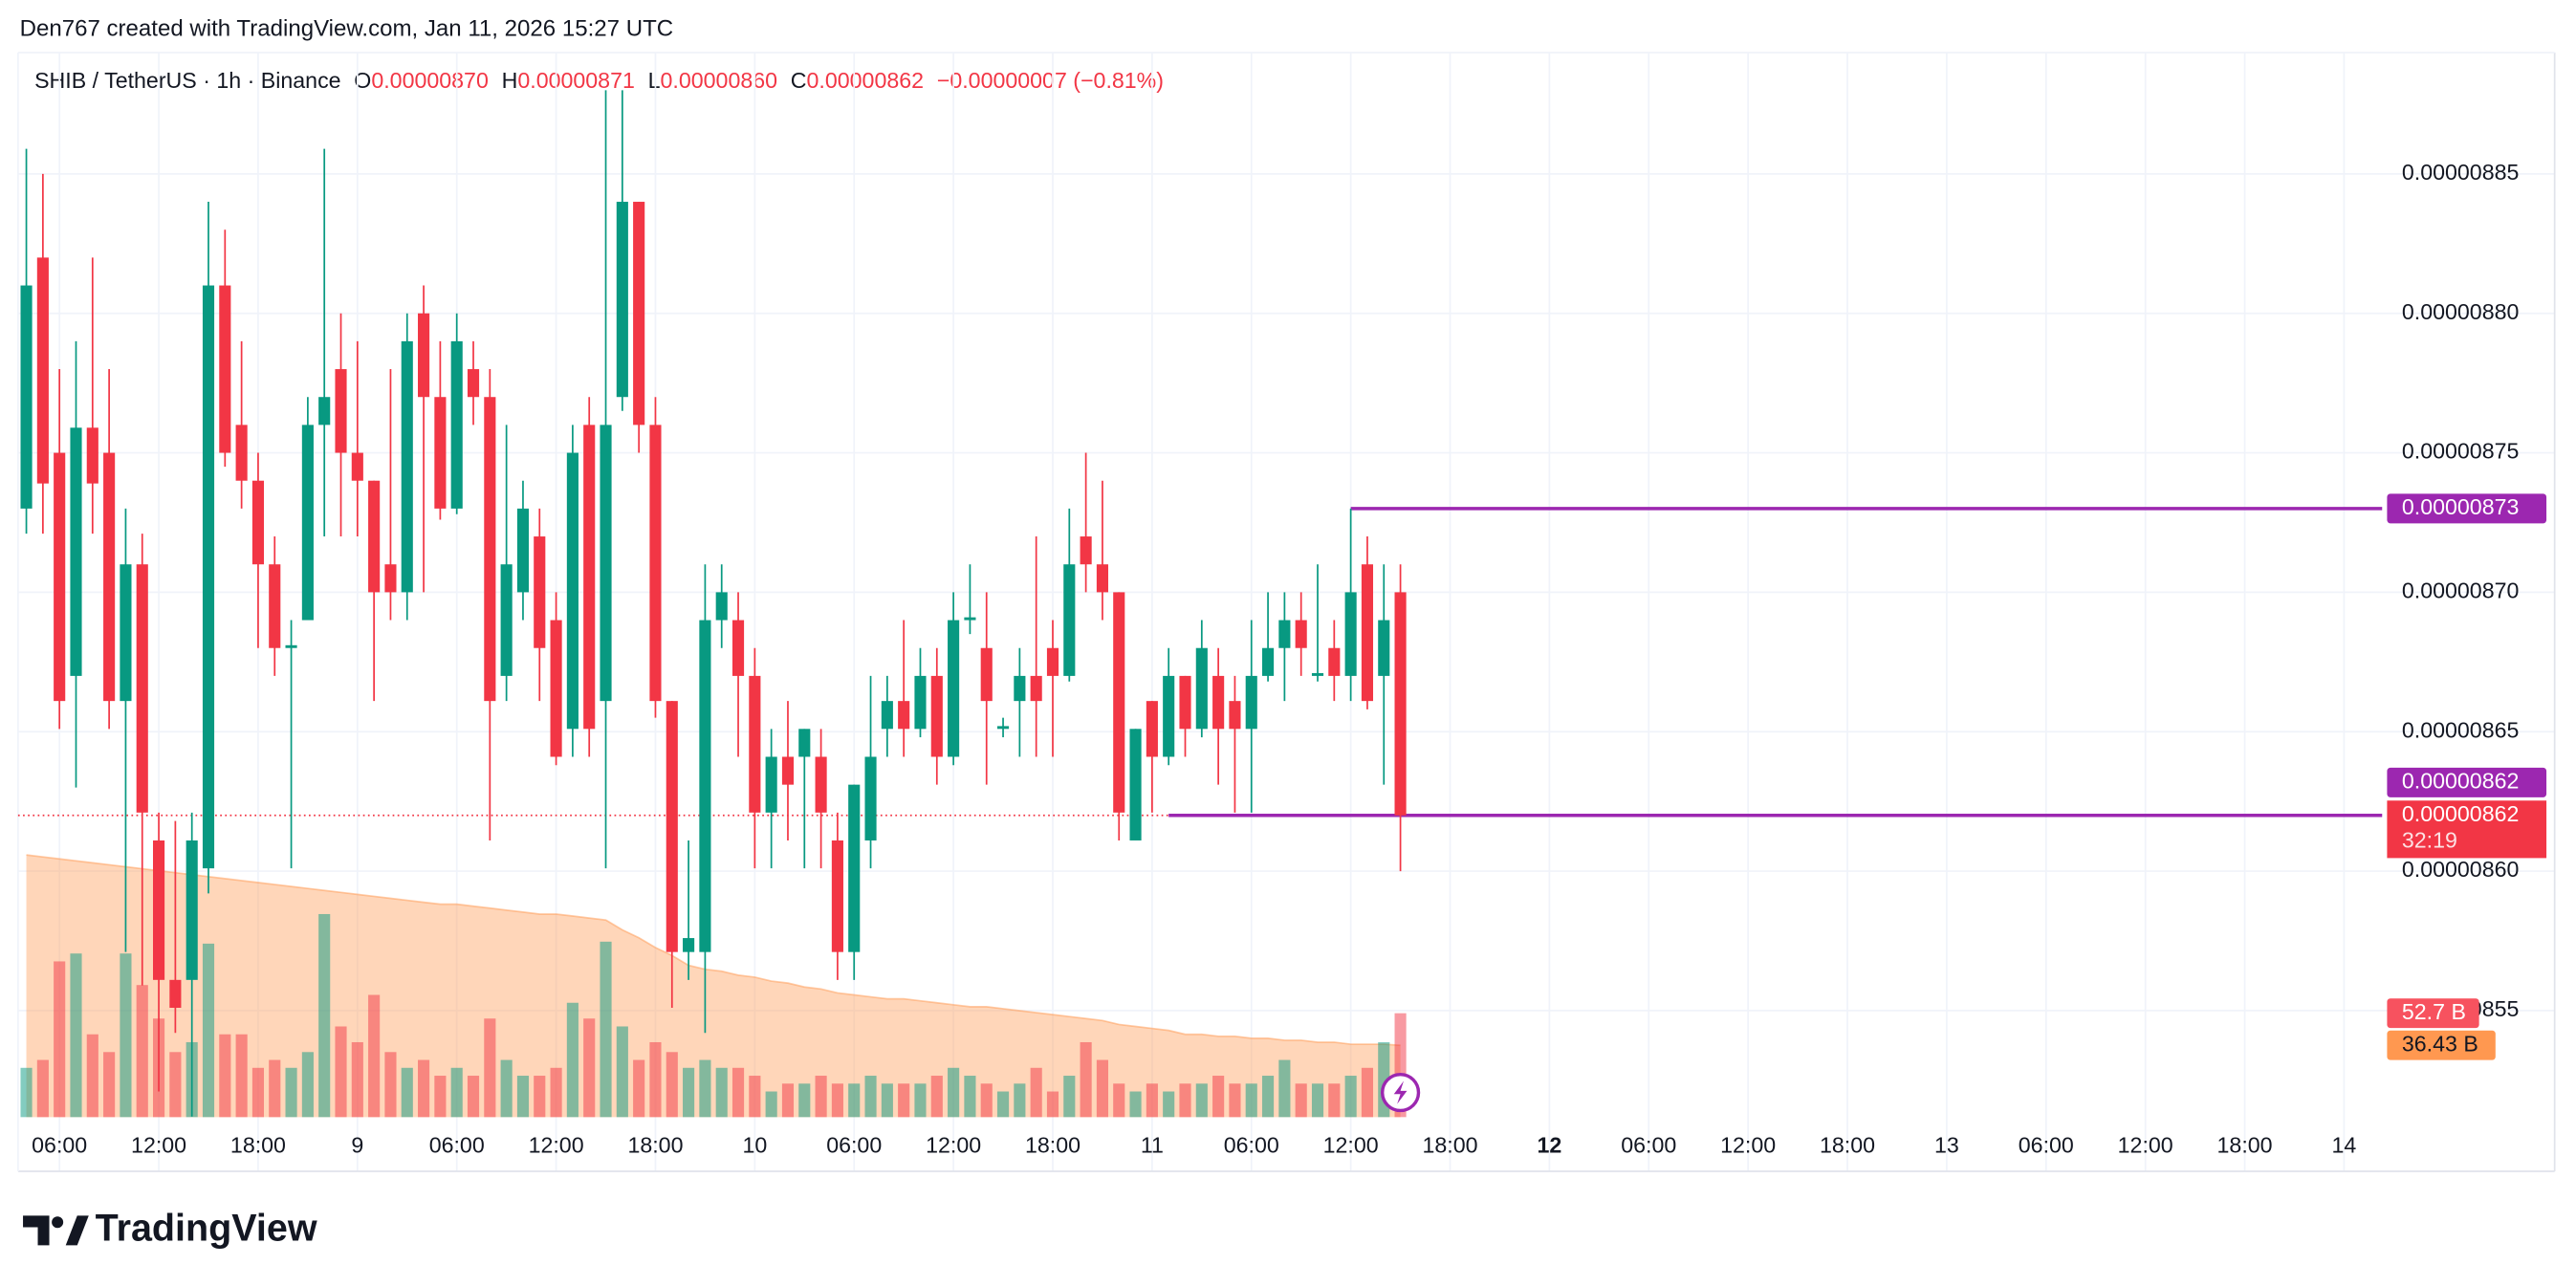 The image size is (2576, 1287). I want to click on x-tick-label: 14, so click(2344, 1145).